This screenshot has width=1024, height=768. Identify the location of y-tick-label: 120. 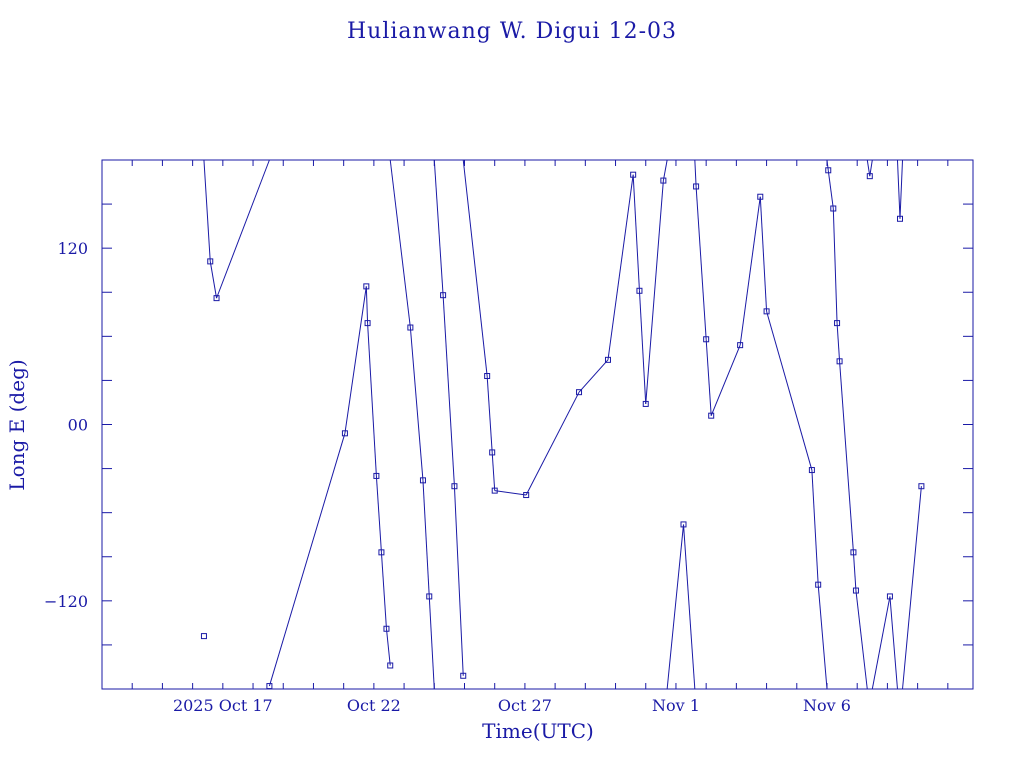
(72, 248).